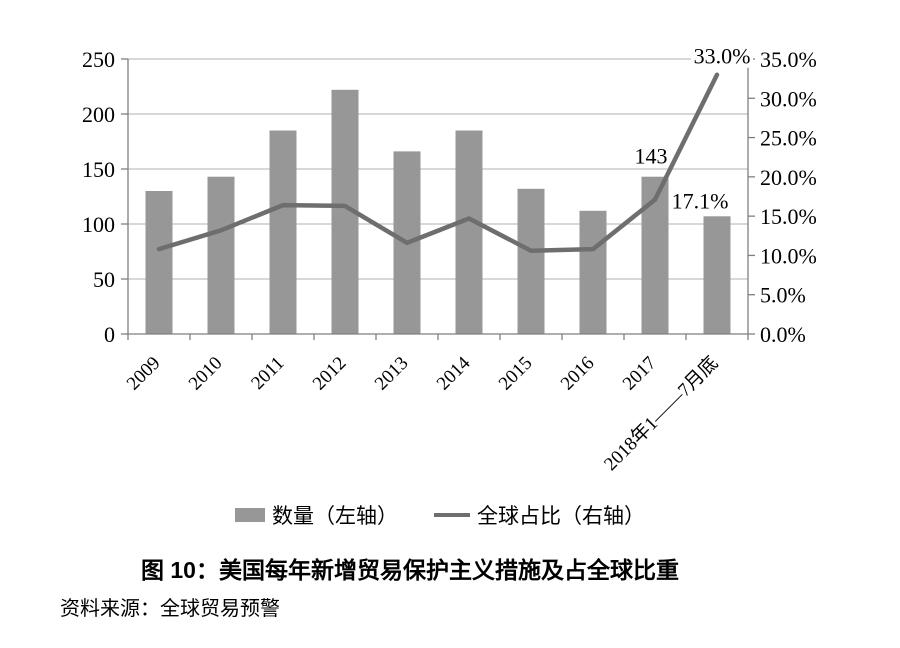 The height and width of the screenshot is (648, 900). I want to click on x-label-2013: 2013, so click(392, 374).